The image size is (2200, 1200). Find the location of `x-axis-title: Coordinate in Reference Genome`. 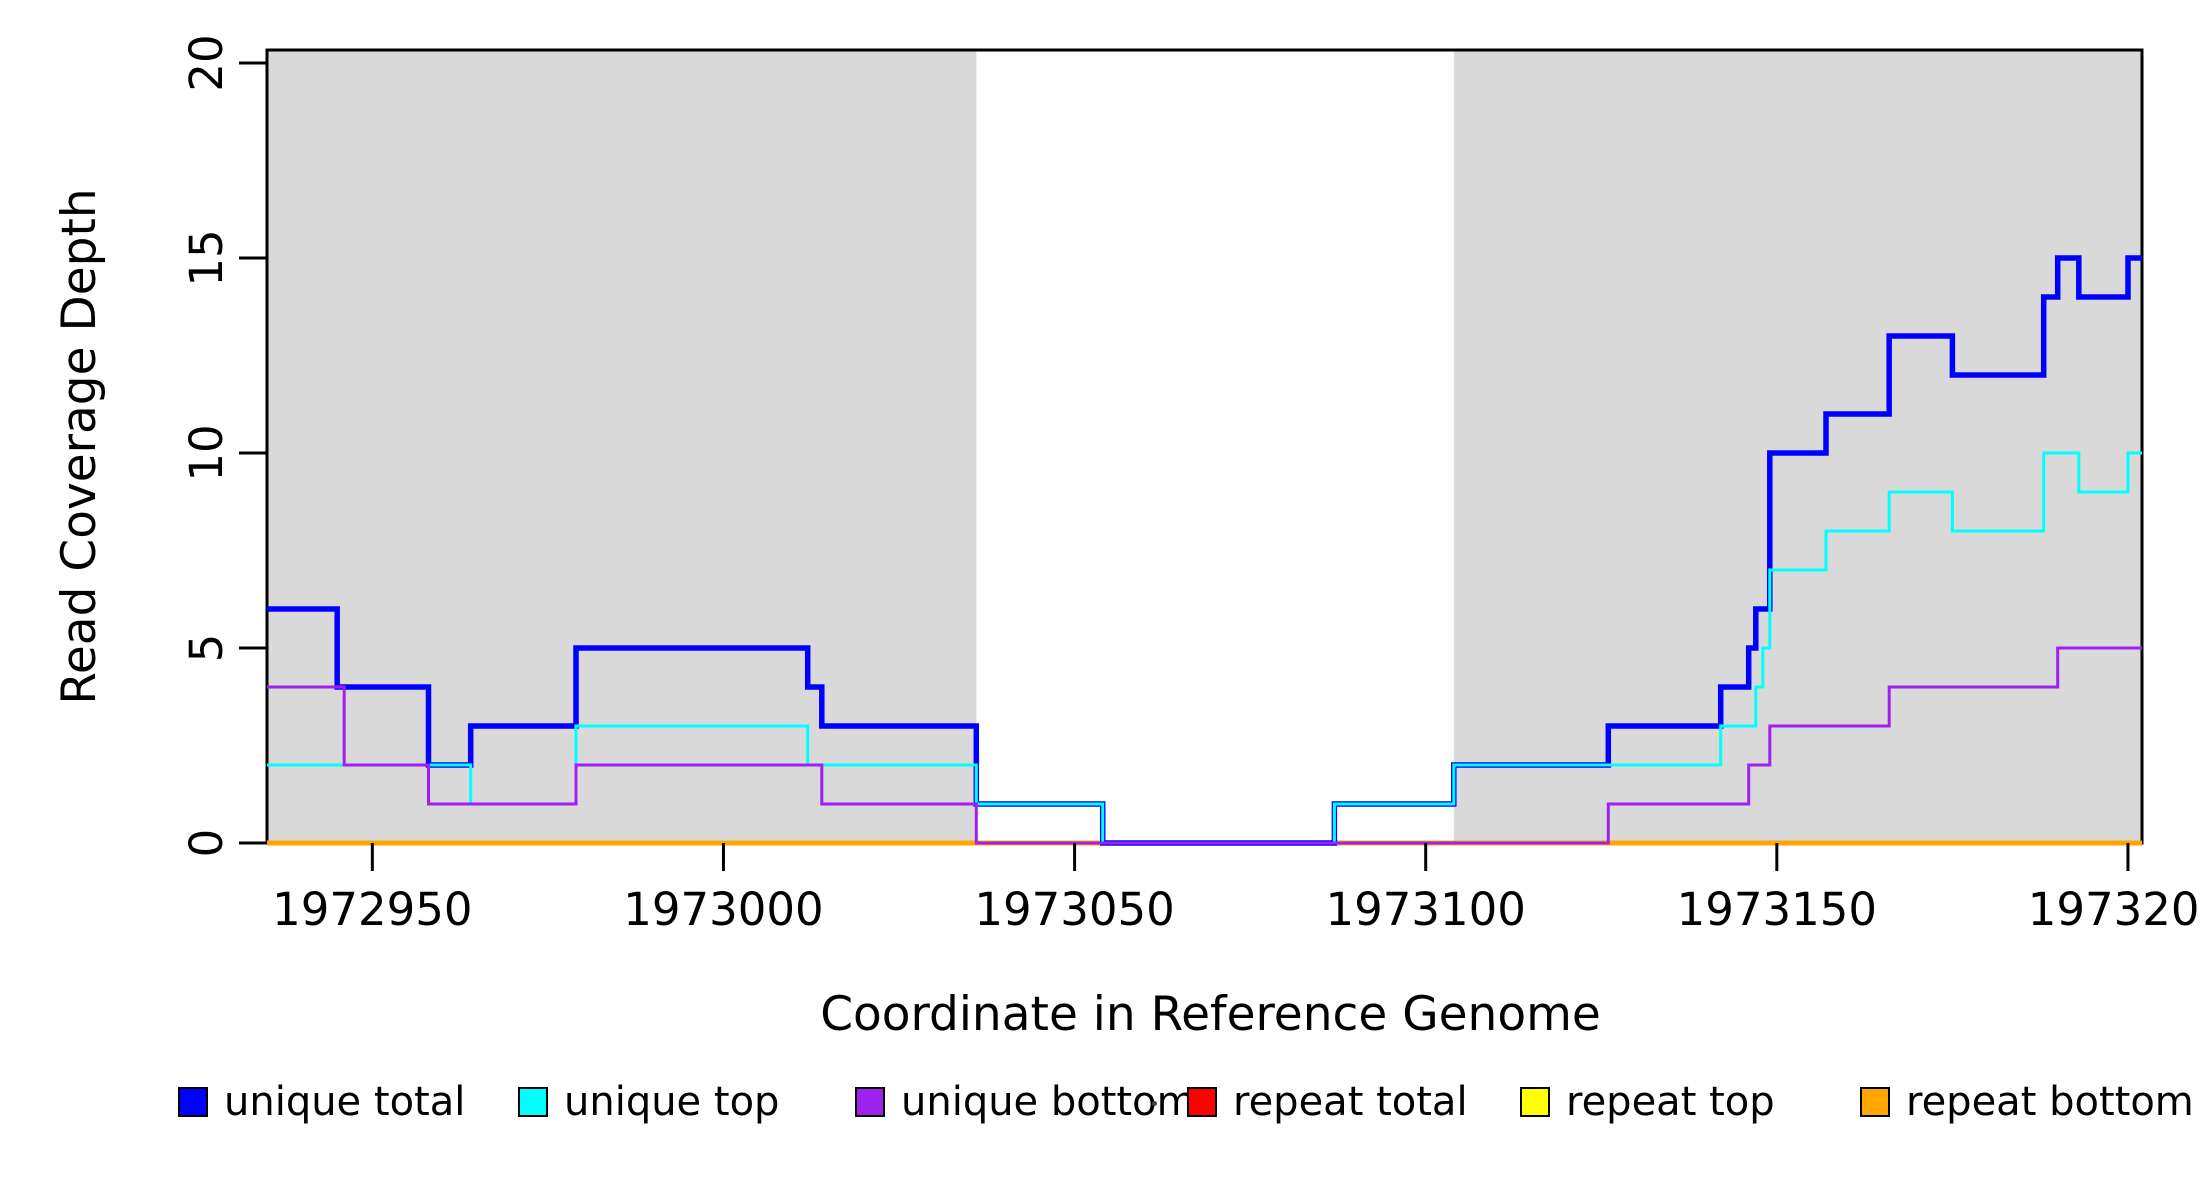

x-axis-title: Coordinate in Reference Genome is located at coordinates (1210, 1014).